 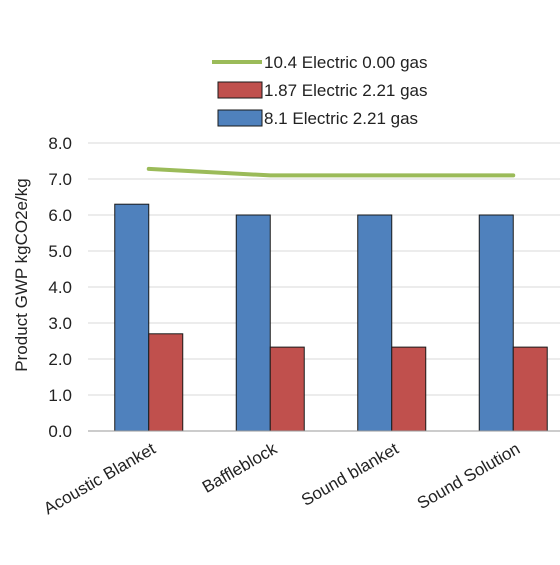 What do you see at coordinates (60, 143) in the screenshot?
I see `y-tick-label: 8.0` at bounding box center [60, 143].